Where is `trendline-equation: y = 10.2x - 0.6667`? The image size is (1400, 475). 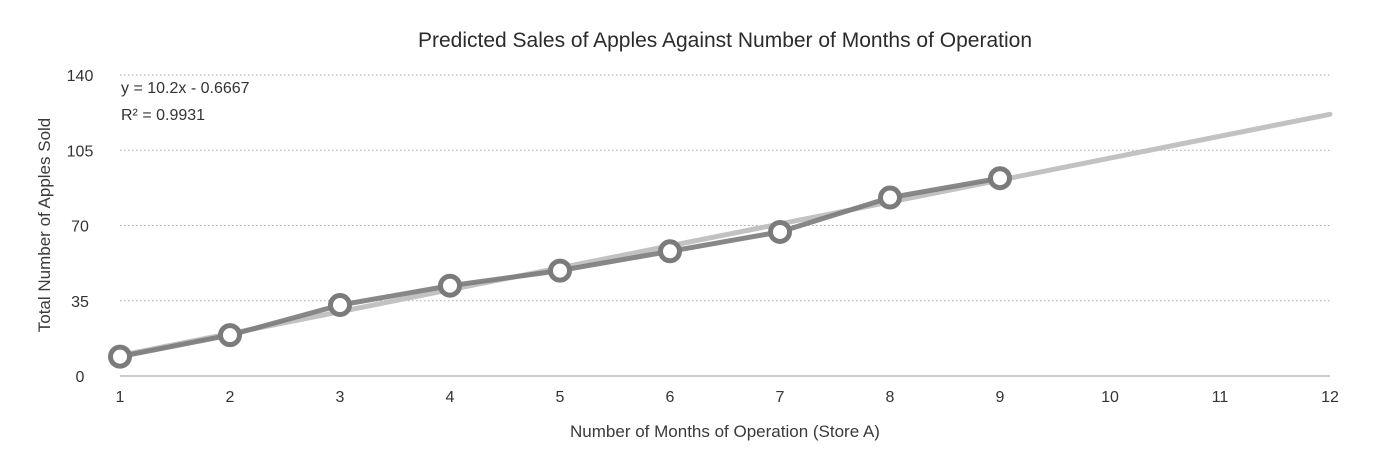
trendline-equation: y = 10.2x - 0.6667 is located at coordinates (185, 88).